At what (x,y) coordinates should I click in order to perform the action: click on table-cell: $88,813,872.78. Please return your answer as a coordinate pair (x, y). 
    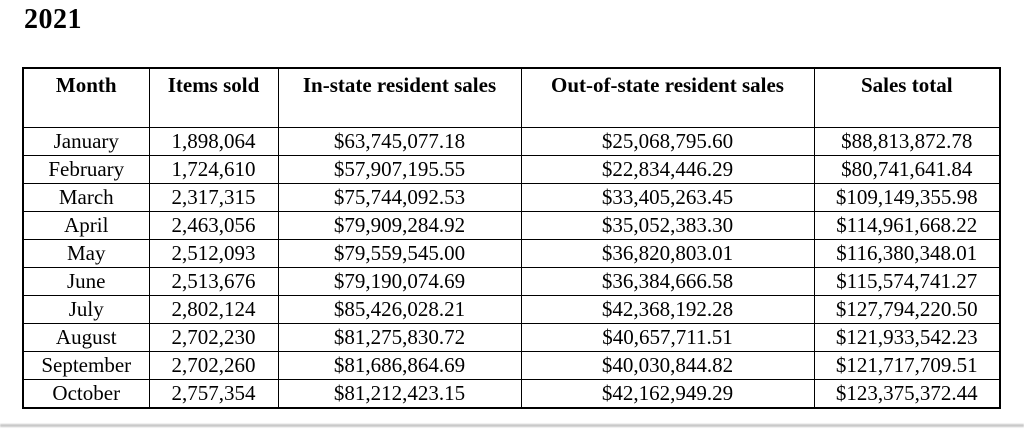
    Looking at the image, I should click on (907, 141).